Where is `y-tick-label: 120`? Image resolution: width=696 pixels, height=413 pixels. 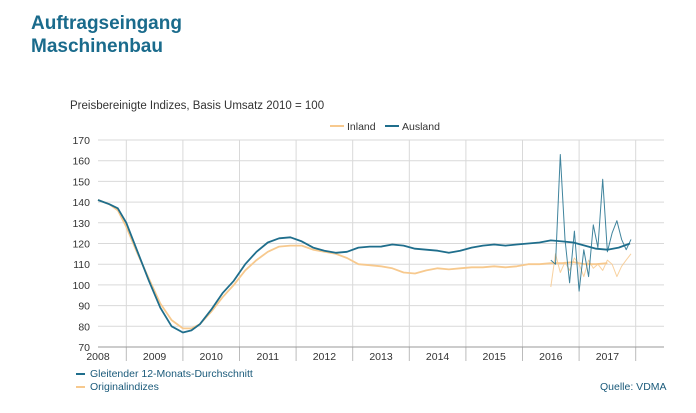 y-tick-label: 120 is located at coordinates (81, 245).